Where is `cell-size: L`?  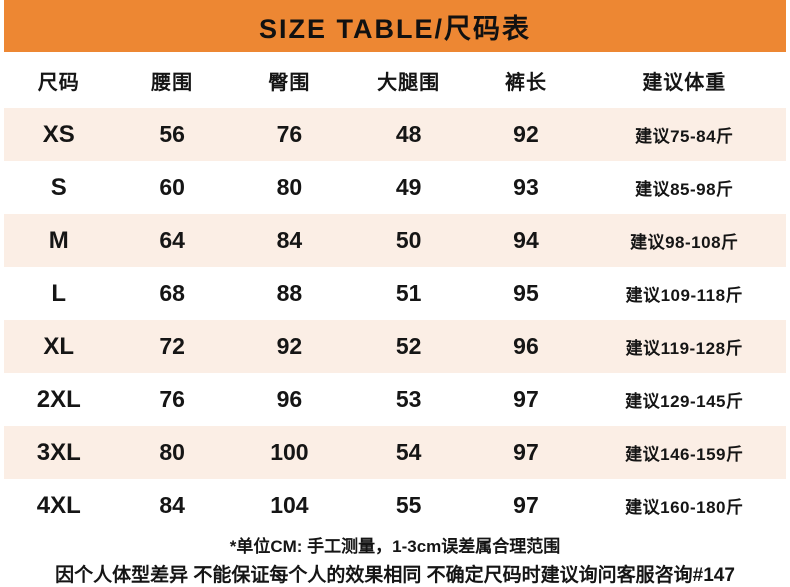 cell-size: L is located at coordinates (59, 293).